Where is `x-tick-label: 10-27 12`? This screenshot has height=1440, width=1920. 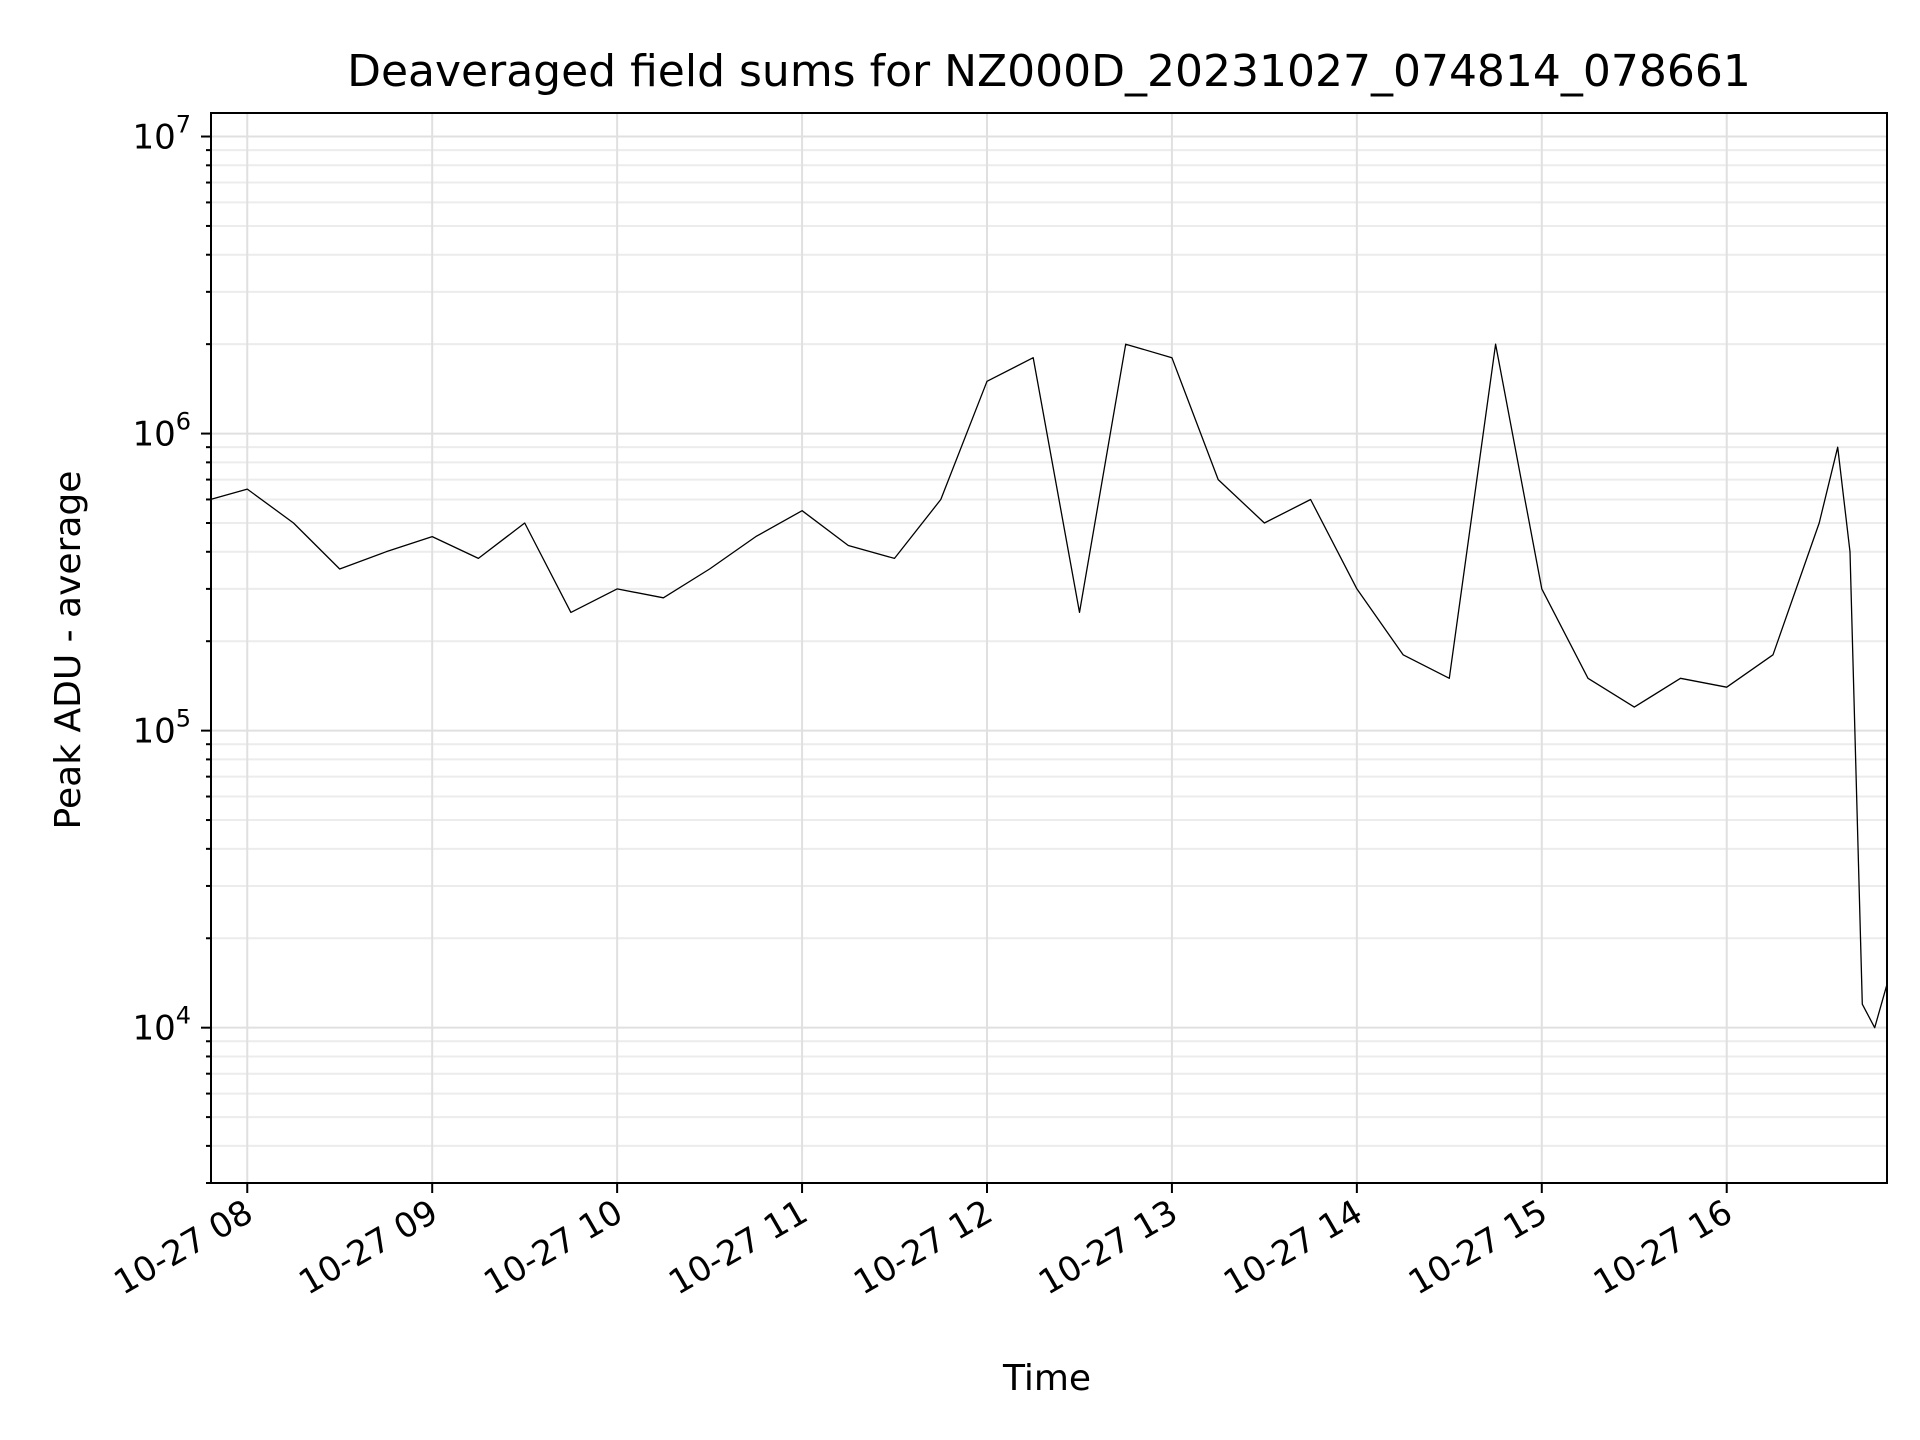 x-tick-label: 10-27 12 is located at coordinates (923, 1247).